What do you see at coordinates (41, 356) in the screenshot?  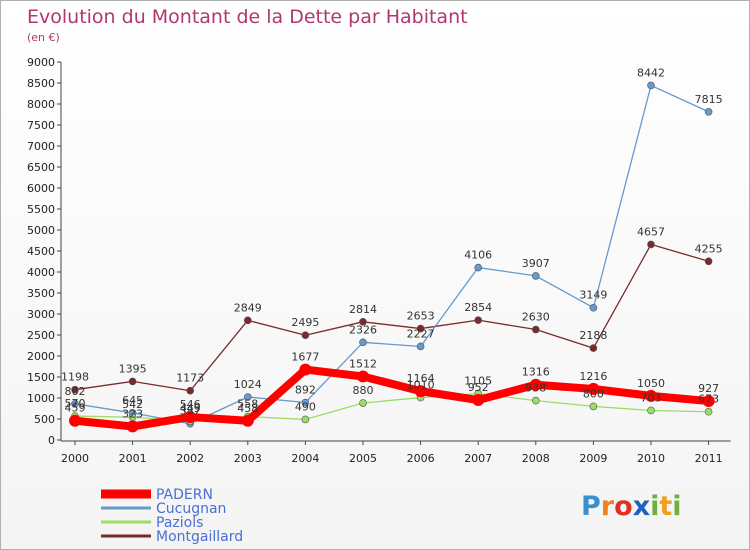 I see `y-tick-label: 2000` at bounding box center [41, 356].